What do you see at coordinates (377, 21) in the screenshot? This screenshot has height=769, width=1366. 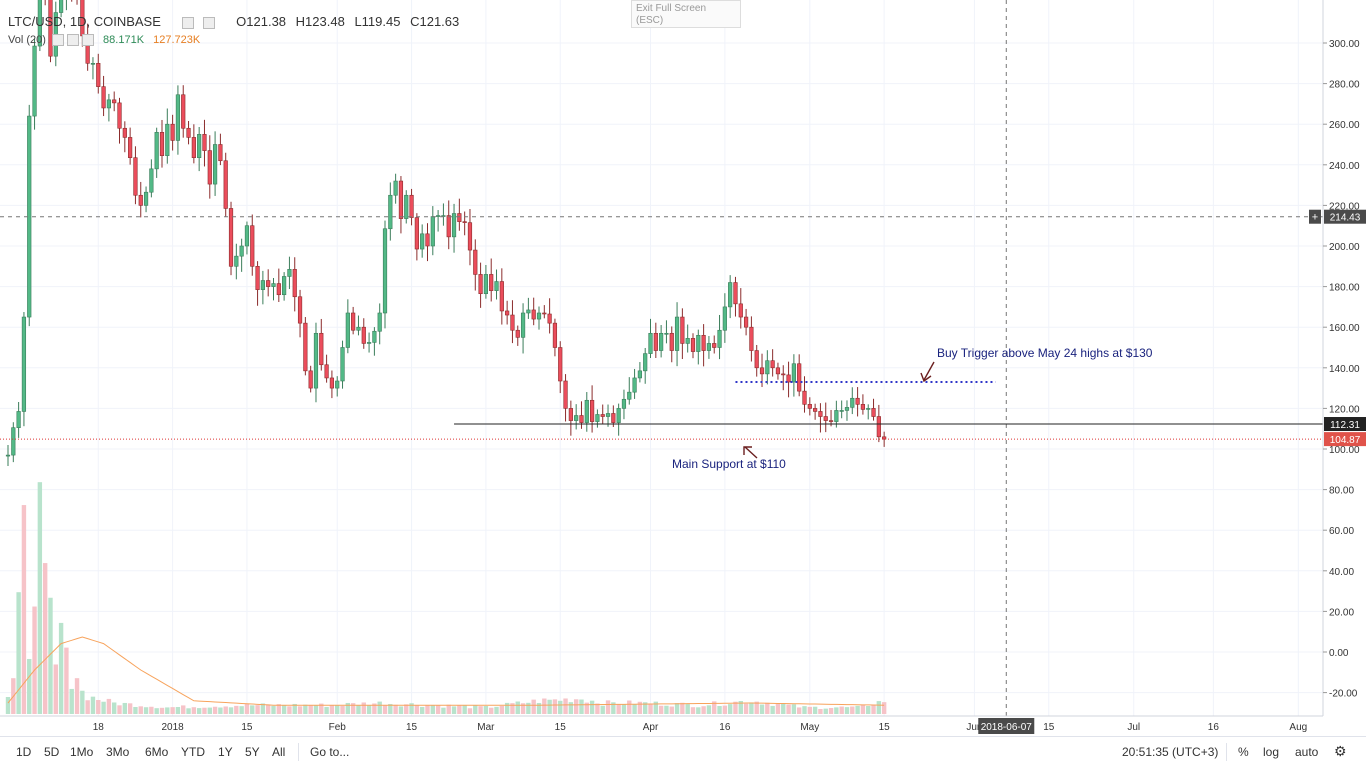 I see `low-value: L119.45` at bounding box center [377, 21].